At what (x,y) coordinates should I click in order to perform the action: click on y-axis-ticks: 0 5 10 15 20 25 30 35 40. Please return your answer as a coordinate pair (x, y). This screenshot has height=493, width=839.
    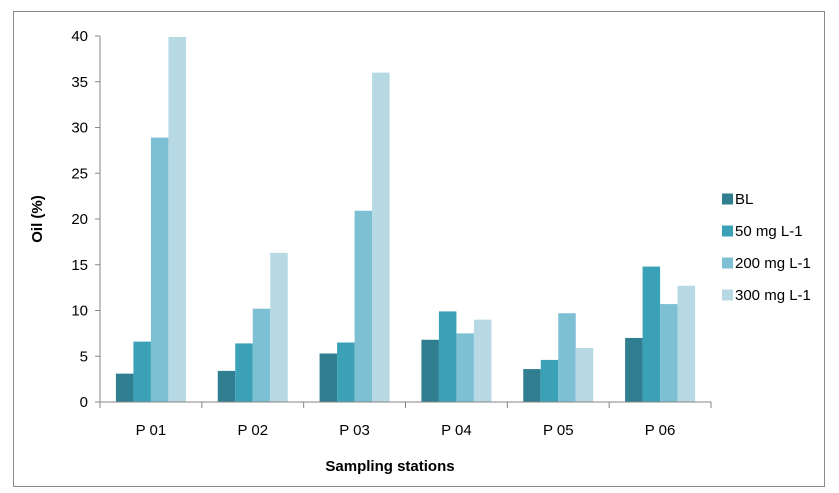
    Looking at the image, I should click on (85, 219).